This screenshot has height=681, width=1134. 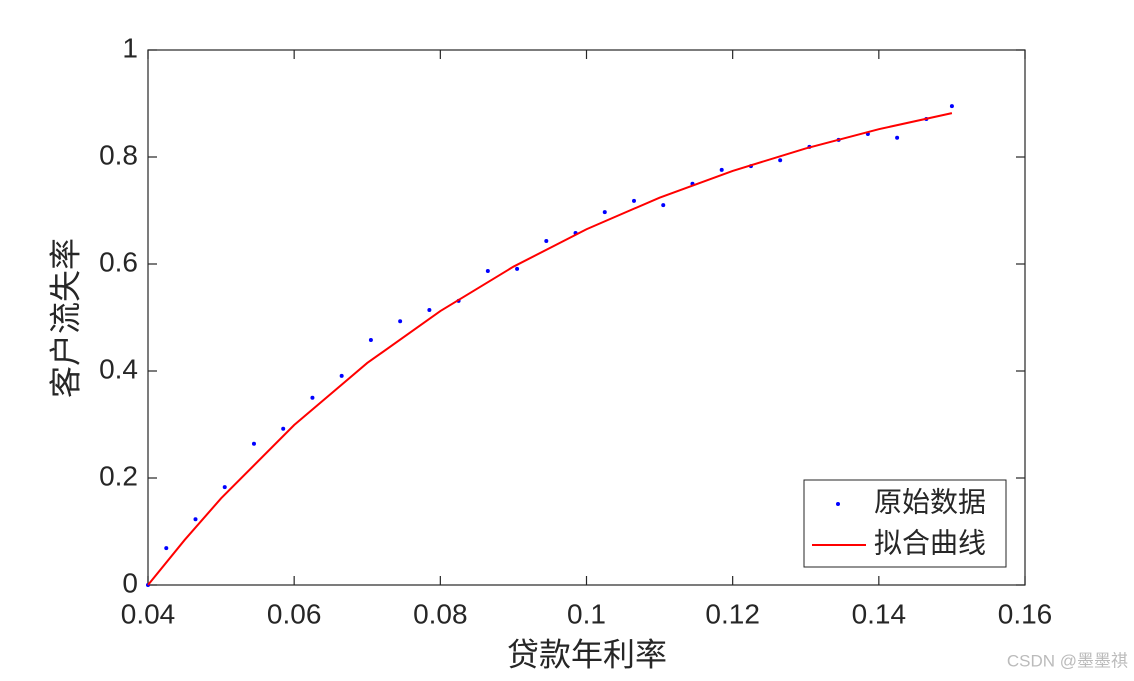 I want to click on x-axis-label: 贷款年利率, so click(x=587, y=654).